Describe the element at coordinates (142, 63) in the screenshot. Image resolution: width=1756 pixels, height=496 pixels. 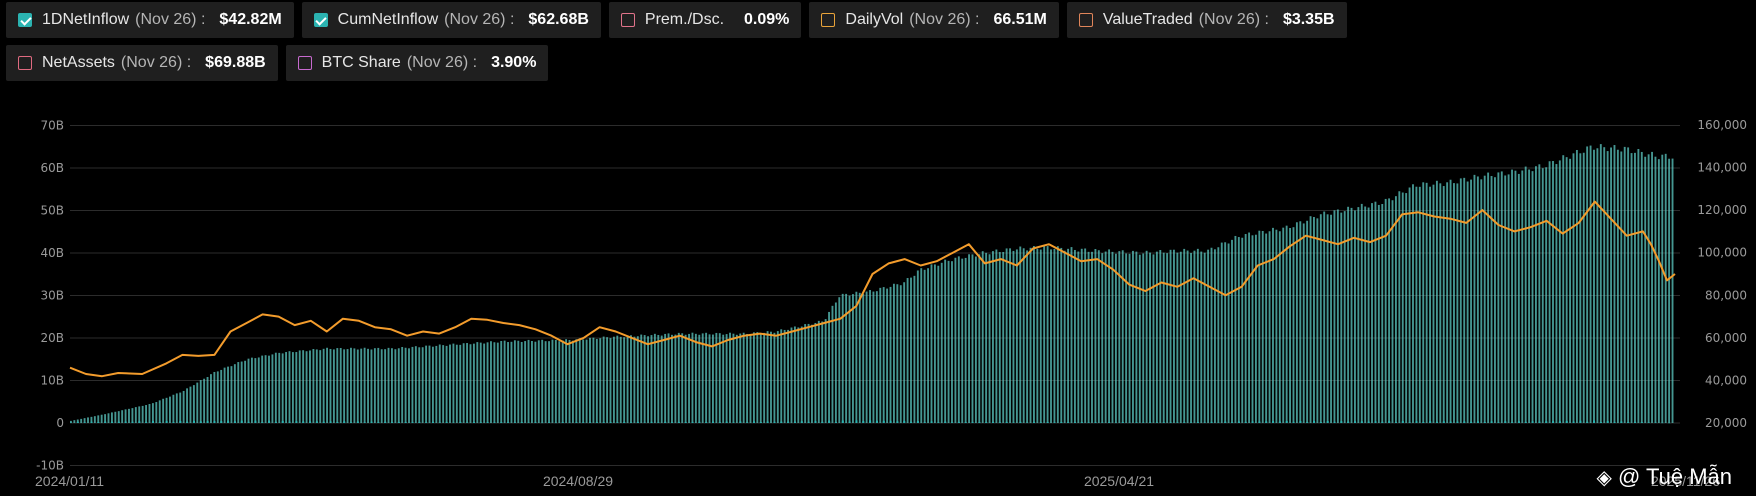
I see `legend-chip-net-assets: NetAssets (Nov 26) : $69.88B` at that location.